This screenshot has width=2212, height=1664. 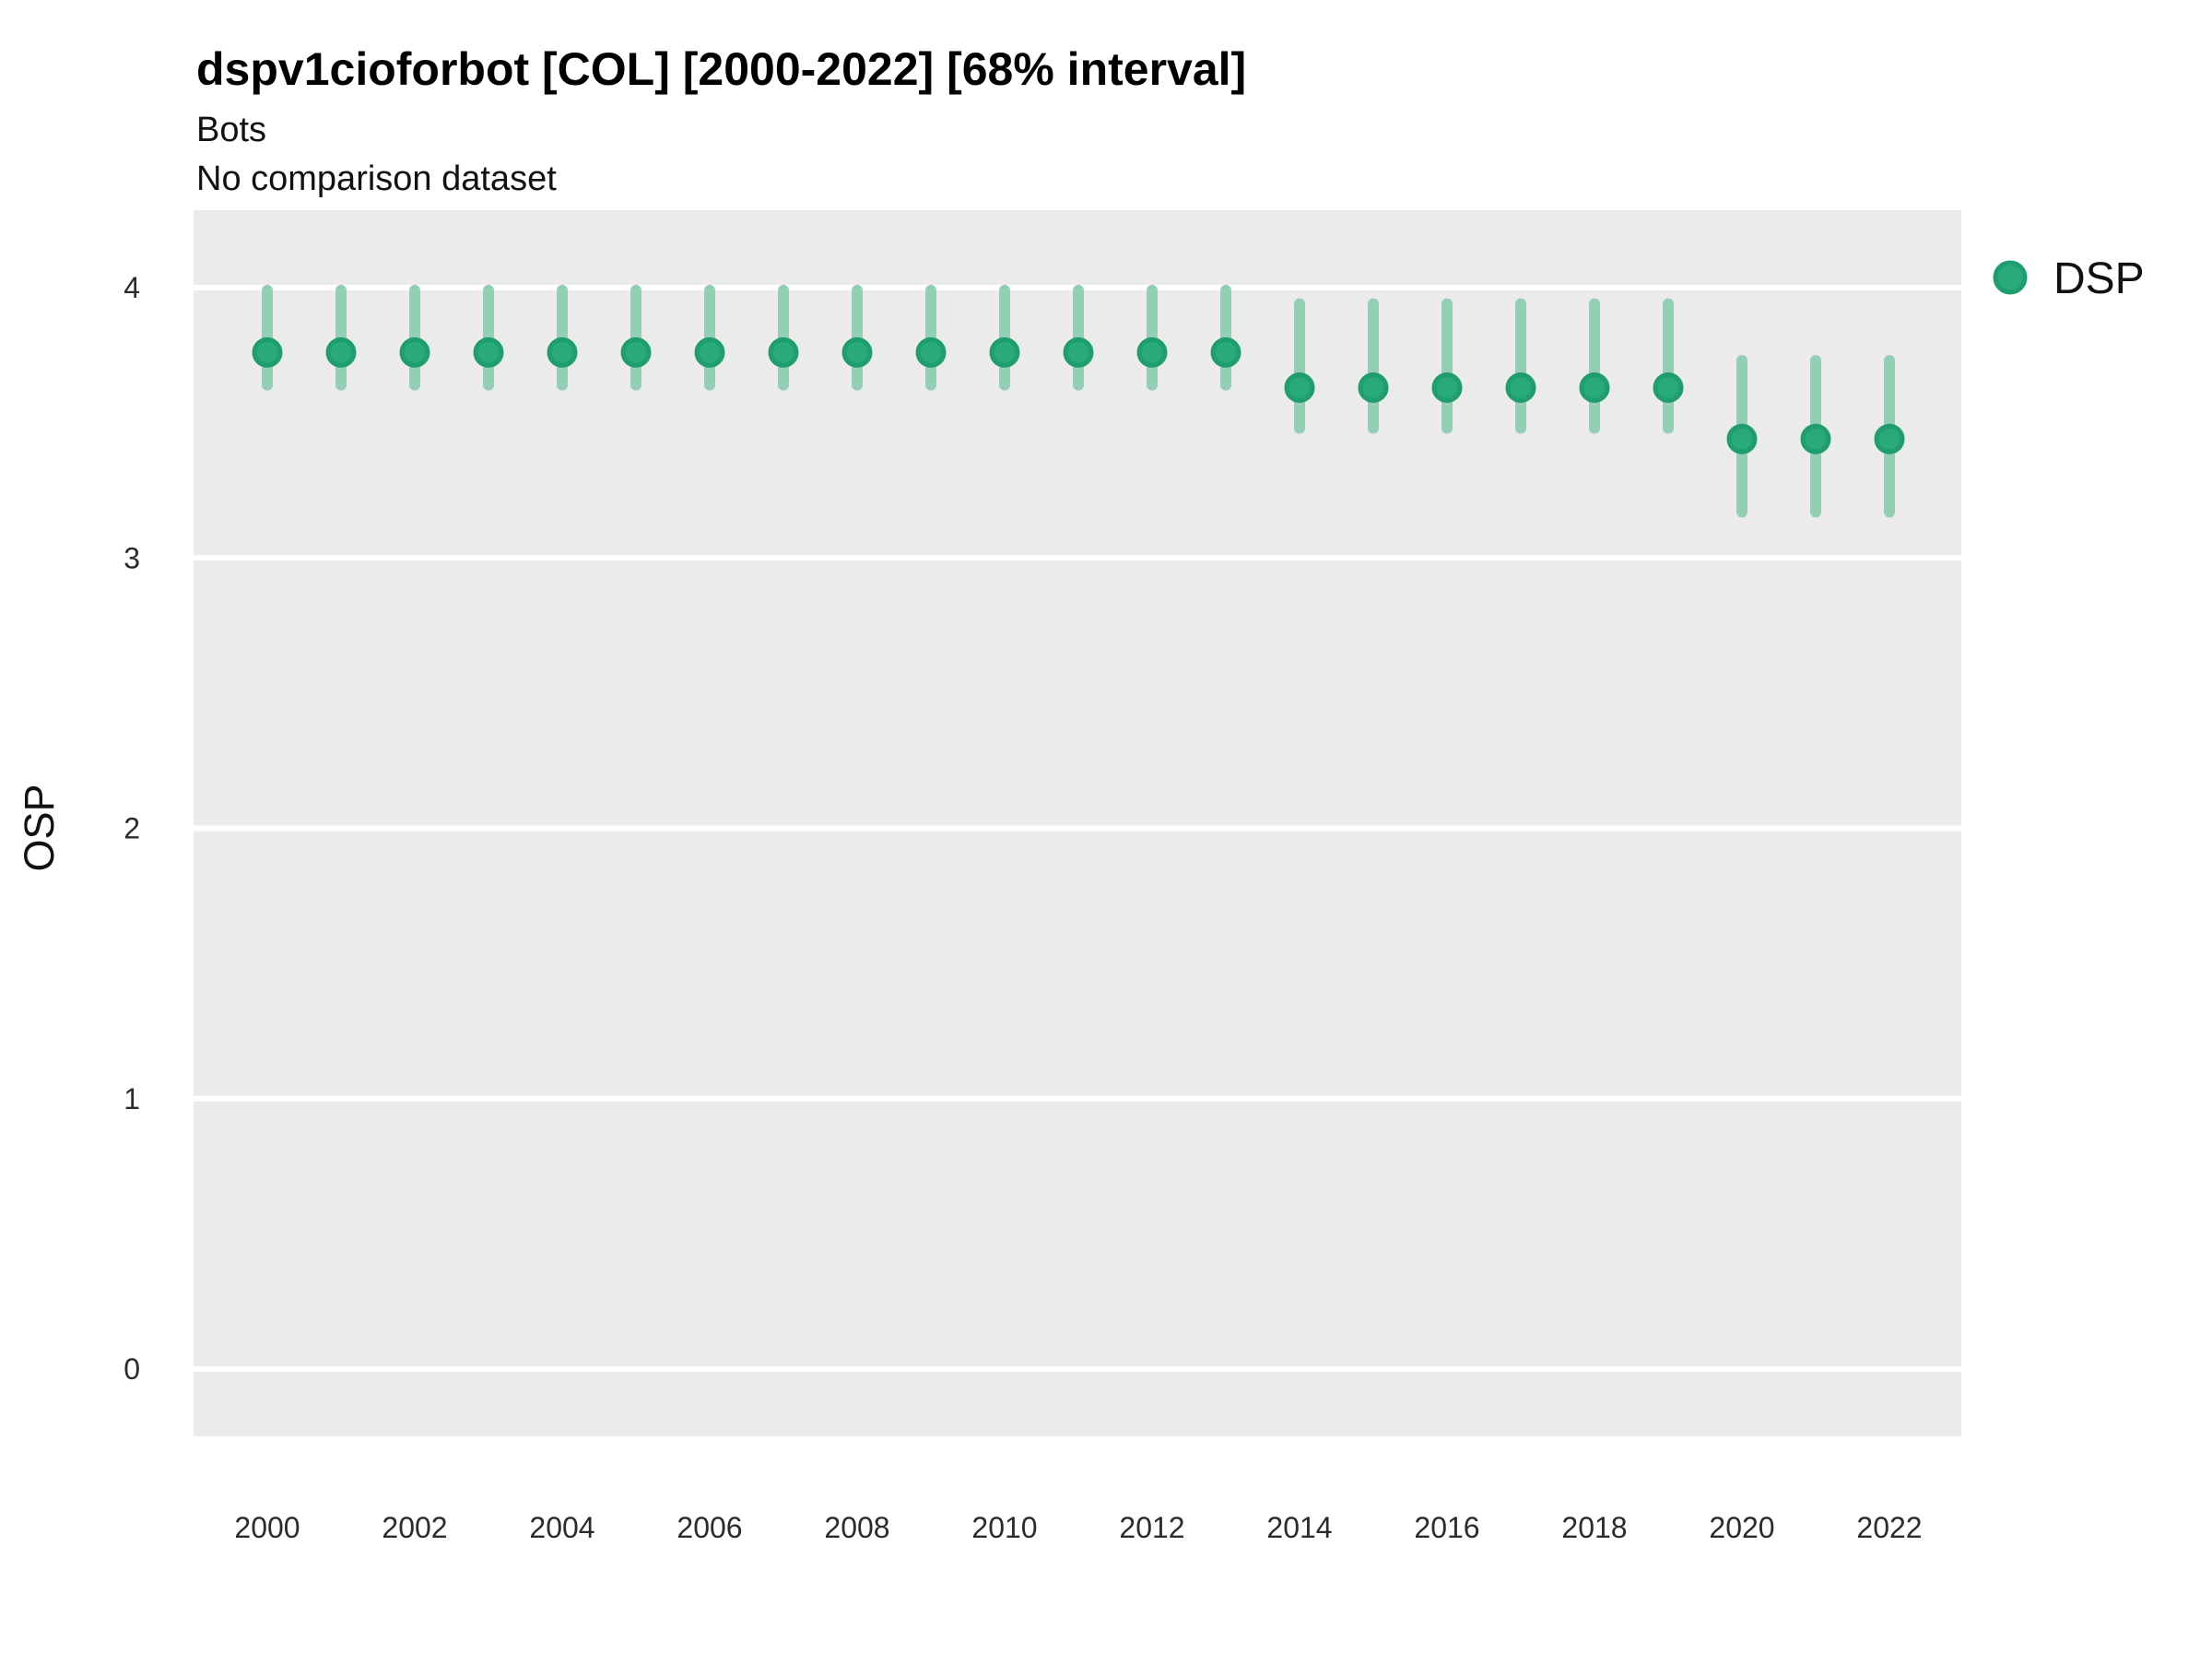 What do you see at coordinates (414, 1527) in the screenshot?
I see `x-tick-label-2002: 2002` at bounding box center [414, 1527].